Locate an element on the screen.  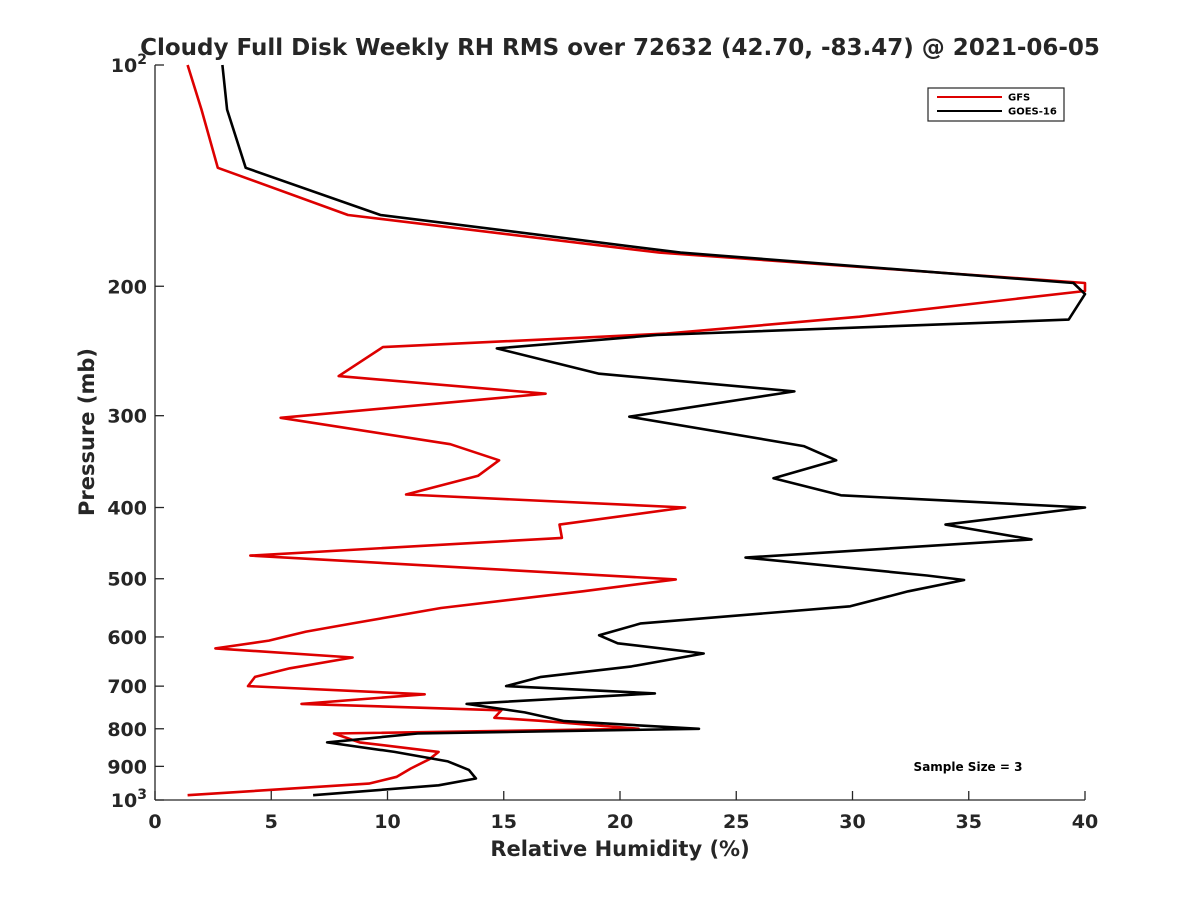
x-tick-label: 10 is located at coordinates (387, 822).